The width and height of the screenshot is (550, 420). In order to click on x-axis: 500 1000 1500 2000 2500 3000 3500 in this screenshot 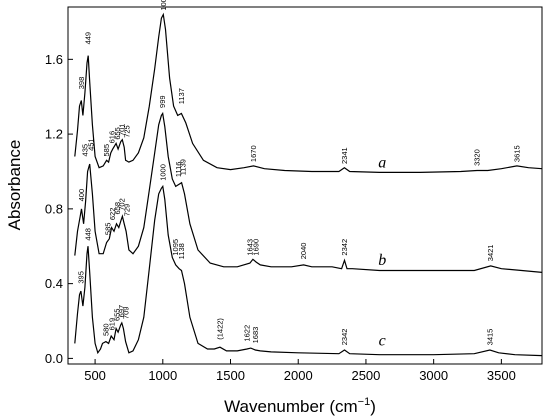, I will do `click(300, 371)`.